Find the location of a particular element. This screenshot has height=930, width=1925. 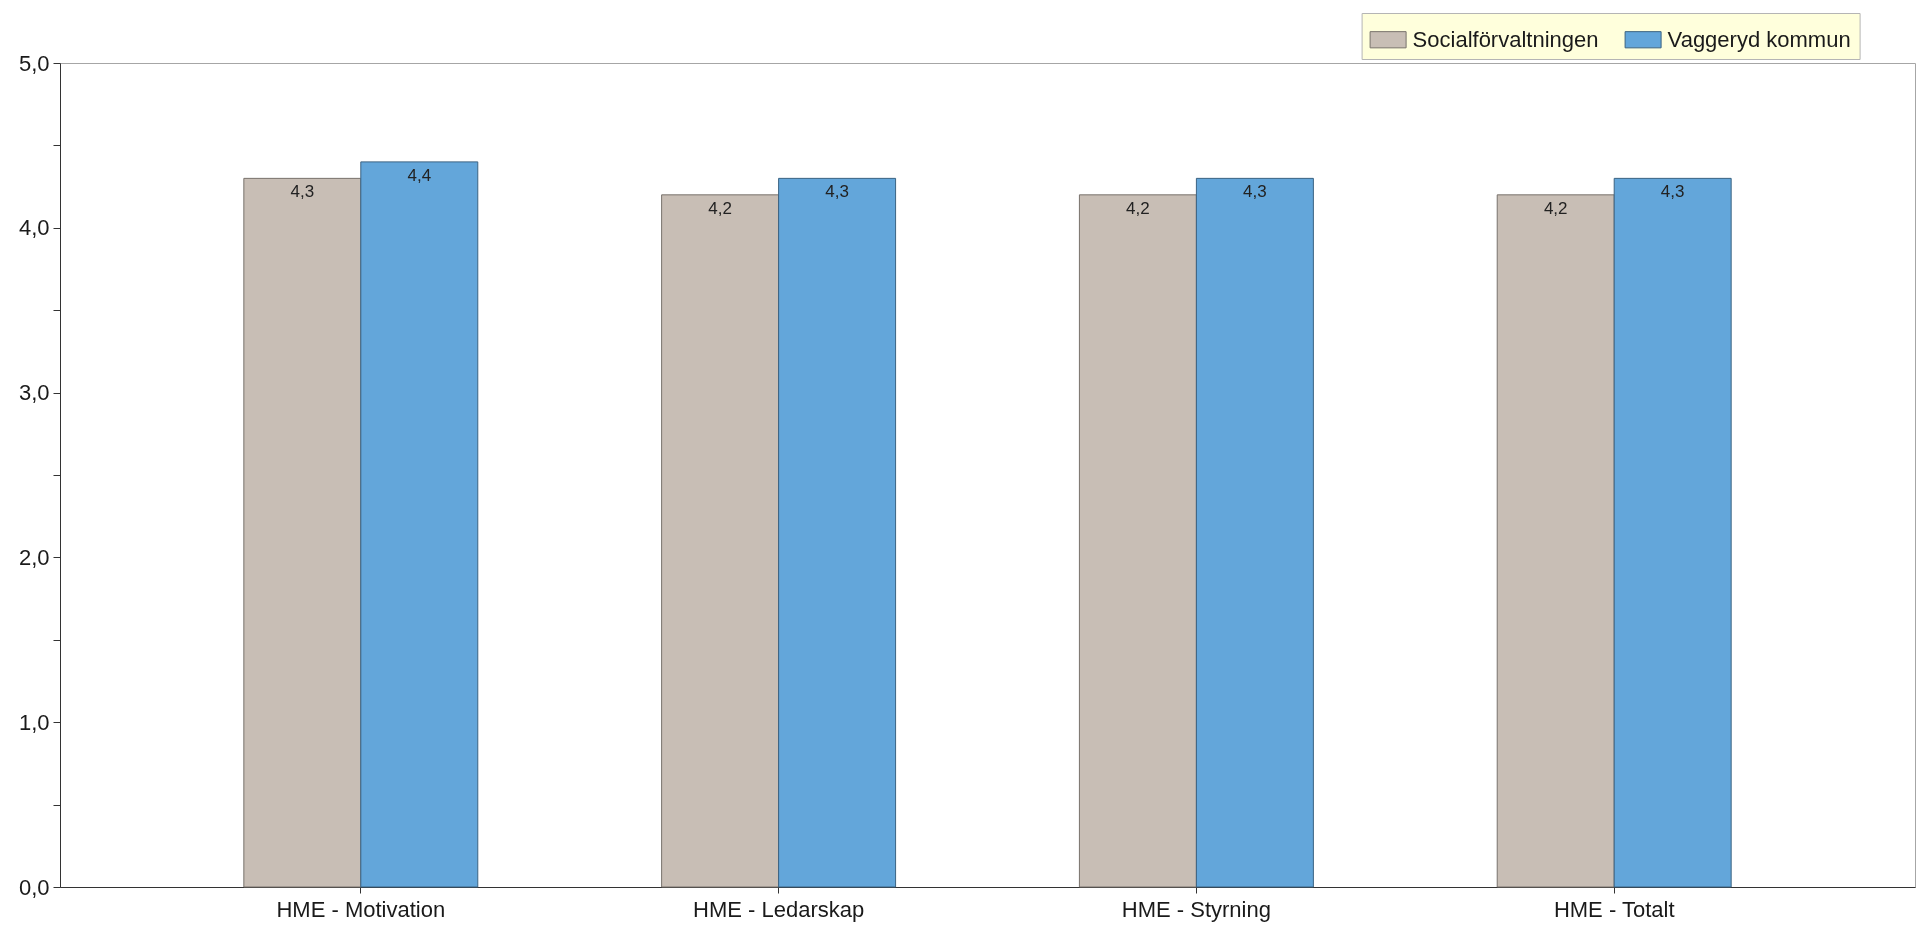

x-tick-label: HME - Ledarskap is located at coordinates (779, 909).